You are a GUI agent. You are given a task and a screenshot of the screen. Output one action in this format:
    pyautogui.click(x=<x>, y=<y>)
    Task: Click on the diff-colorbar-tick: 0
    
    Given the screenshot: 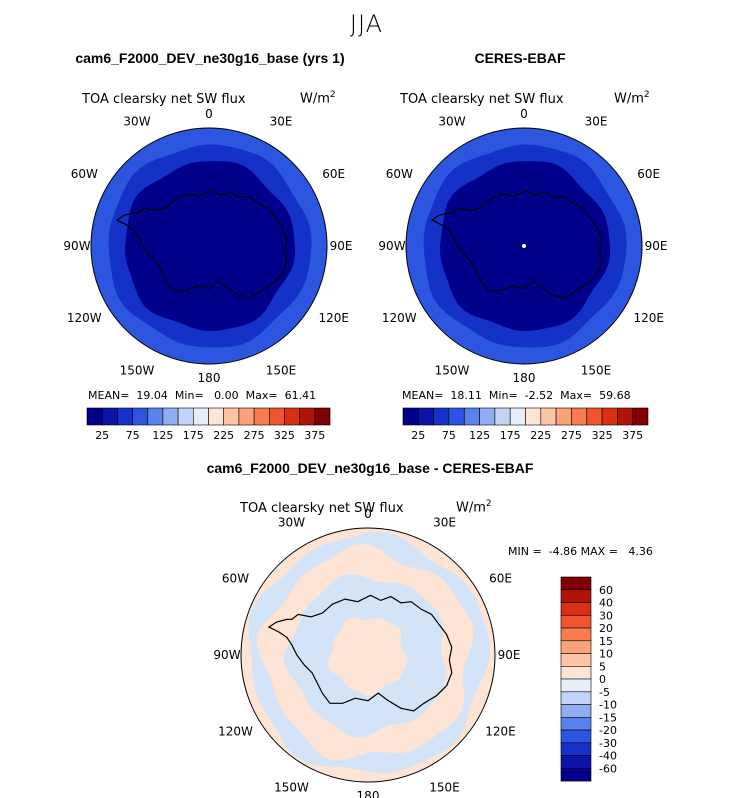 What is the action you would take?
    pyautogui.click(x=602, y=679)
    